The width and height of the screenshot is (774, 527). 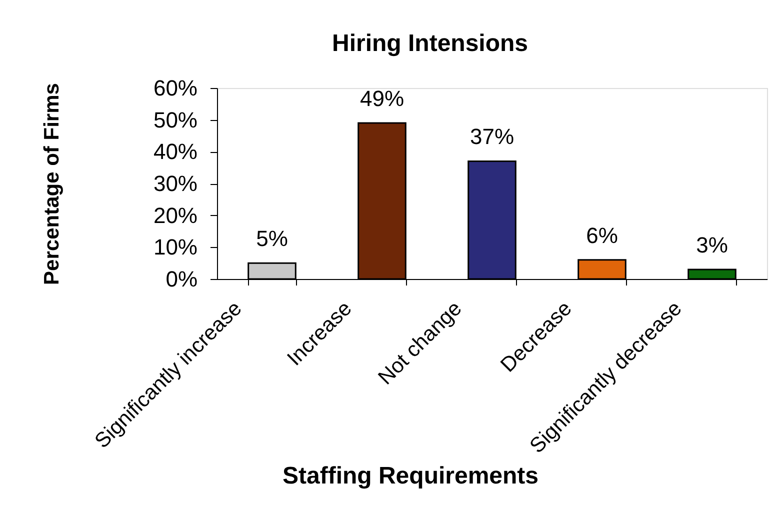 What do you see at coordinates (175, 119) in the screenshot?
I see `y-tick-label: 50%` at bounding box center [175, 119].